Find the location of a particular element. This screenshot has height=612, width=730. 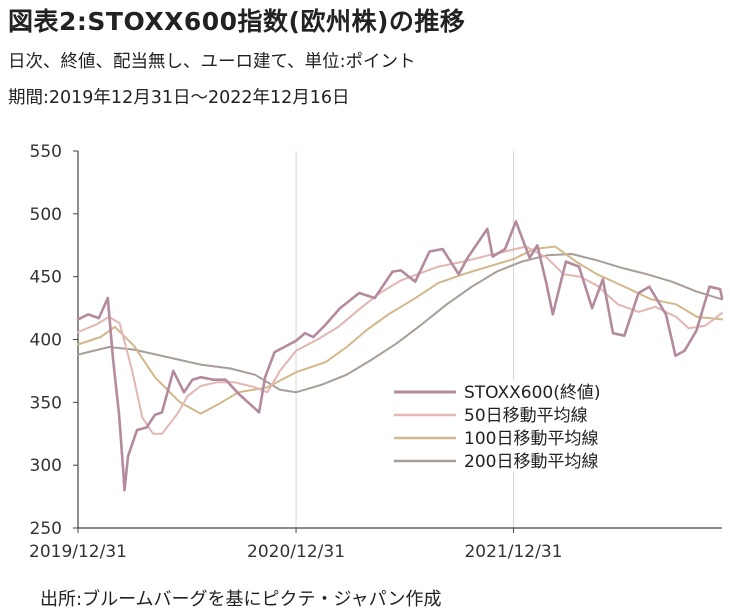

legend: STOXX600(終値) 50日移動平均線 100日移動平均線 200日移動平均線 is located at coordinates (520, 426).